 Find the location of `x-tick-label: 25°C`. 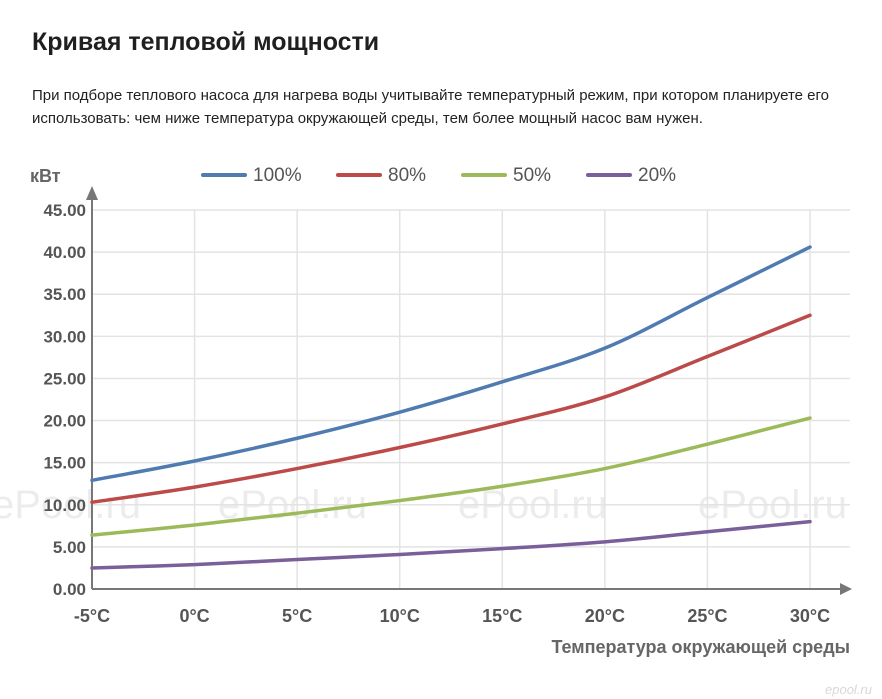

x-tick-label: 25°C is located at coordinates (707, 616).